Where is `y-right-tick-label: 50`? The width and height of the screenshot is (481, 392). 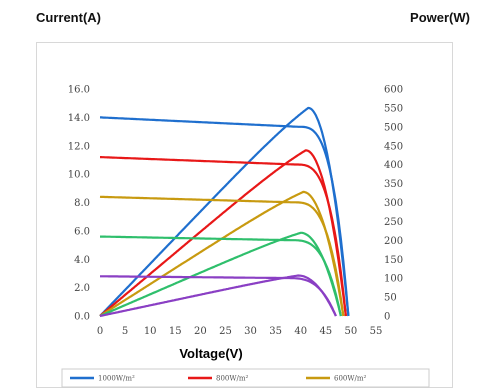
y-right-tick-label: 50 is located at coordinates (390, 298).